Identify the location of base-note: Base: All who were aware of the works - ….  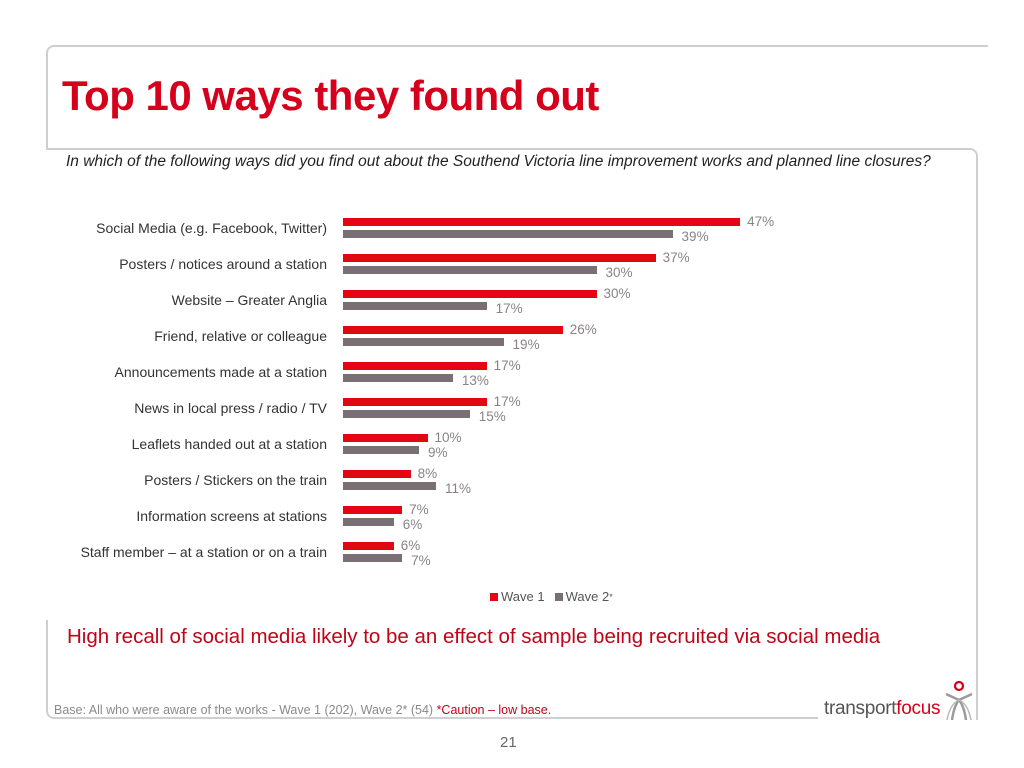
(302, 710).